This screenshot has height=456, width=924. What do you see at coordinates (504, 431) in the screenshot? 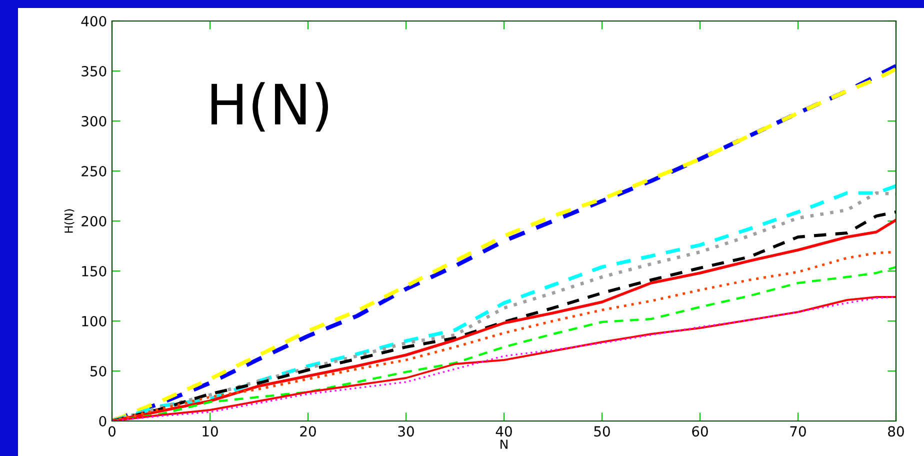
I see `x-tick-label: 40` at bounding box center [504, 431].